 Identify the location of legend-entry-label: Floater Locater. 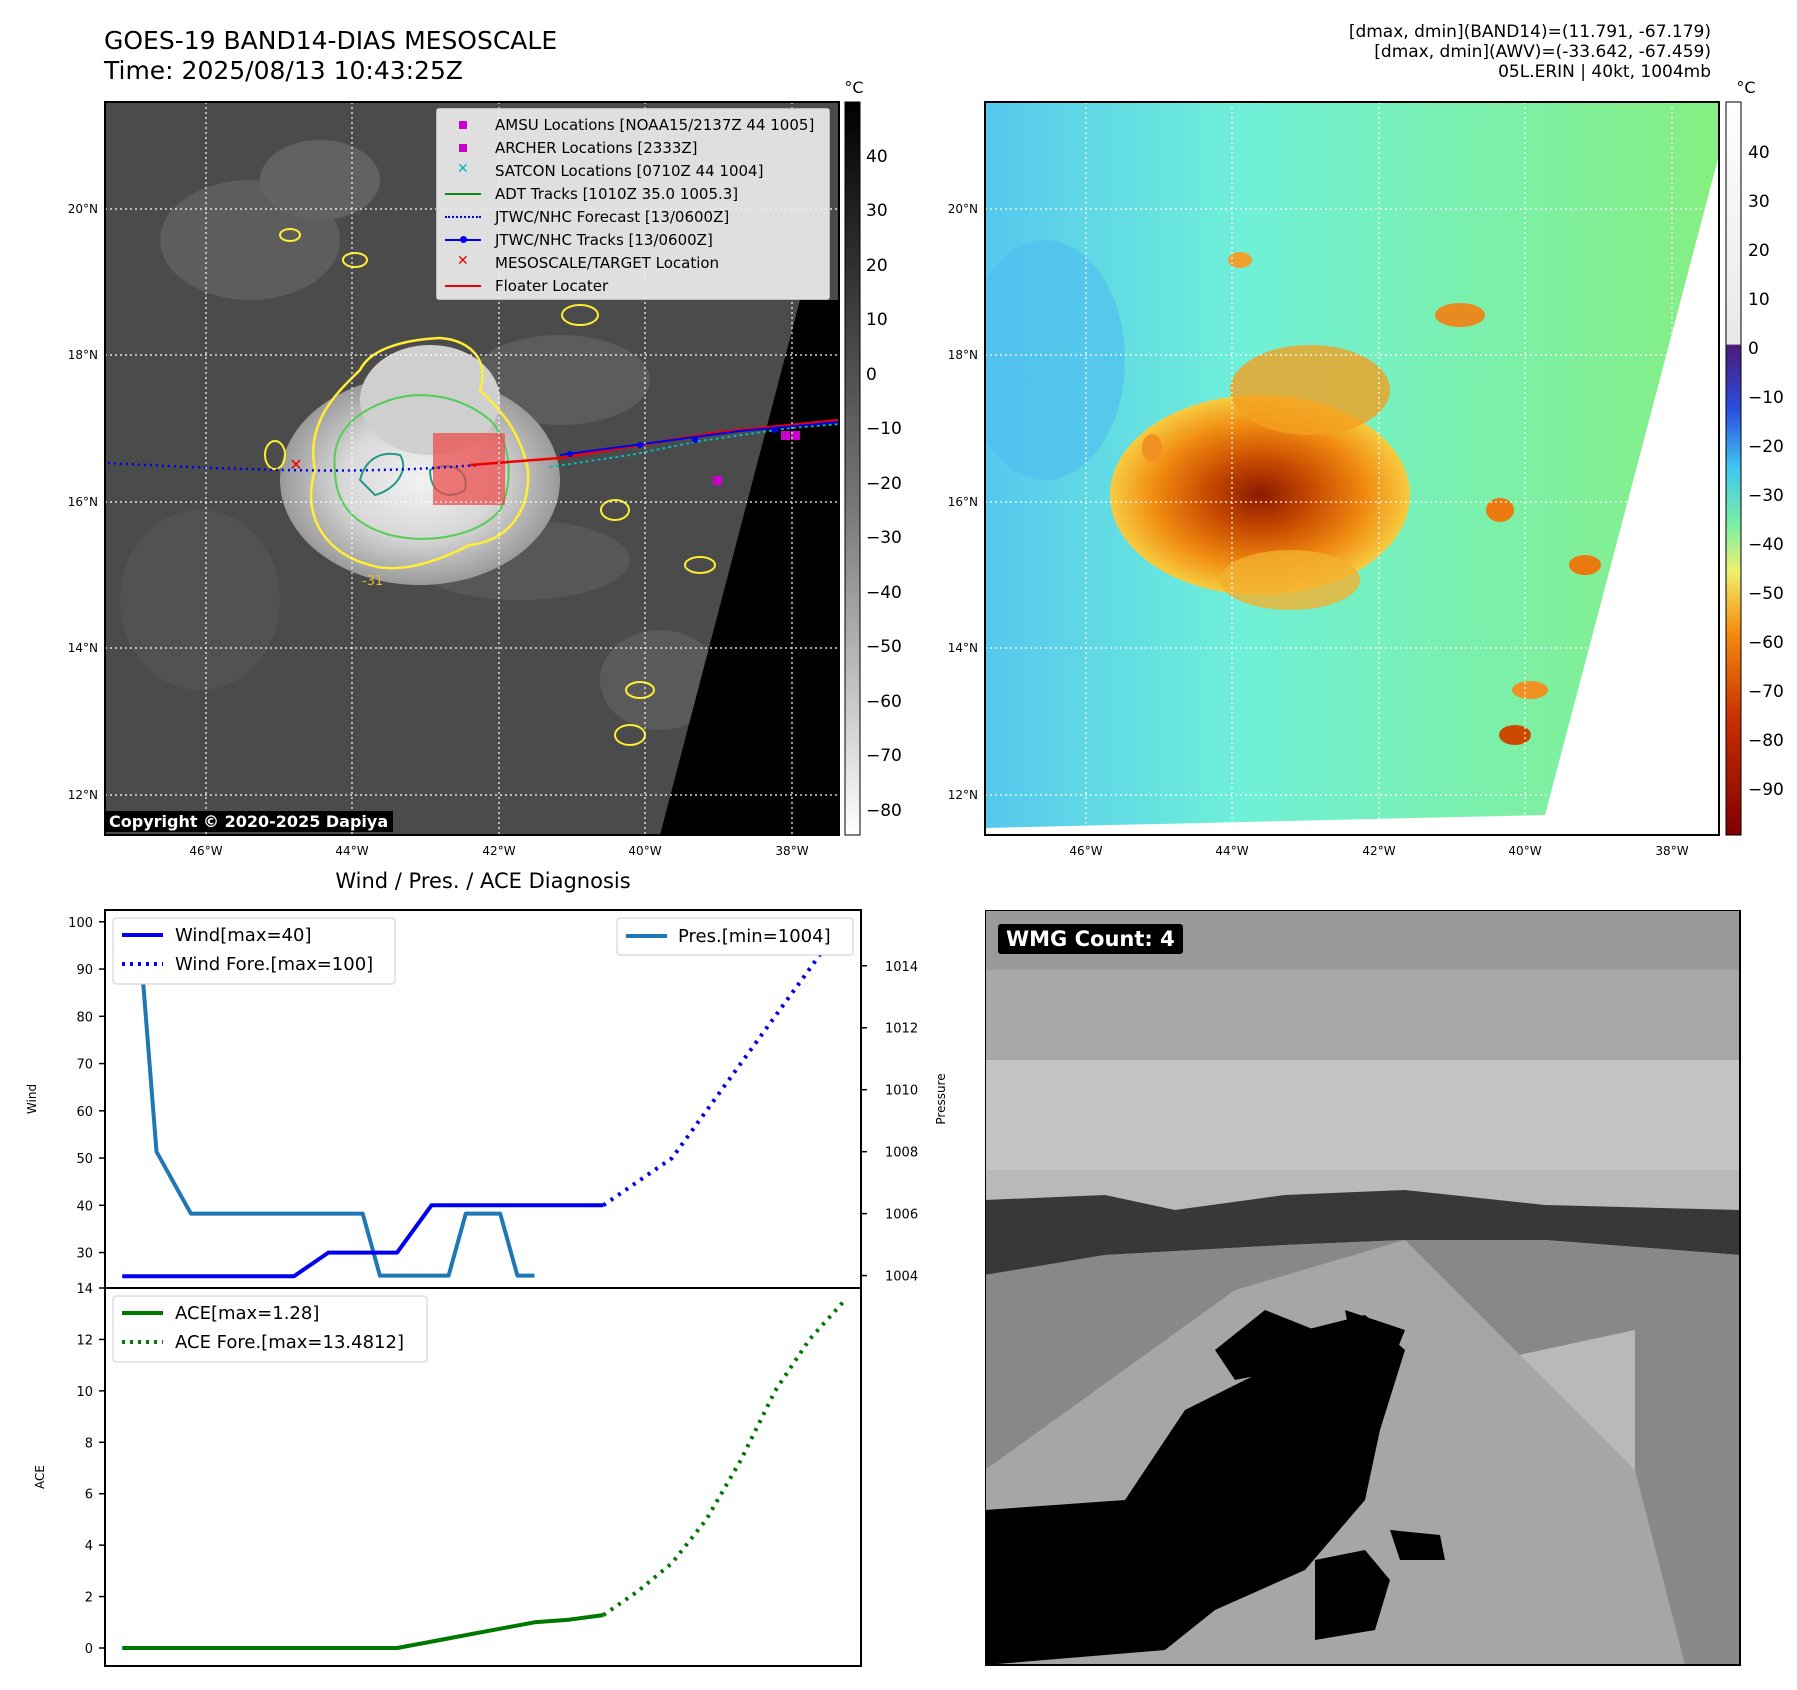
(552, 286).